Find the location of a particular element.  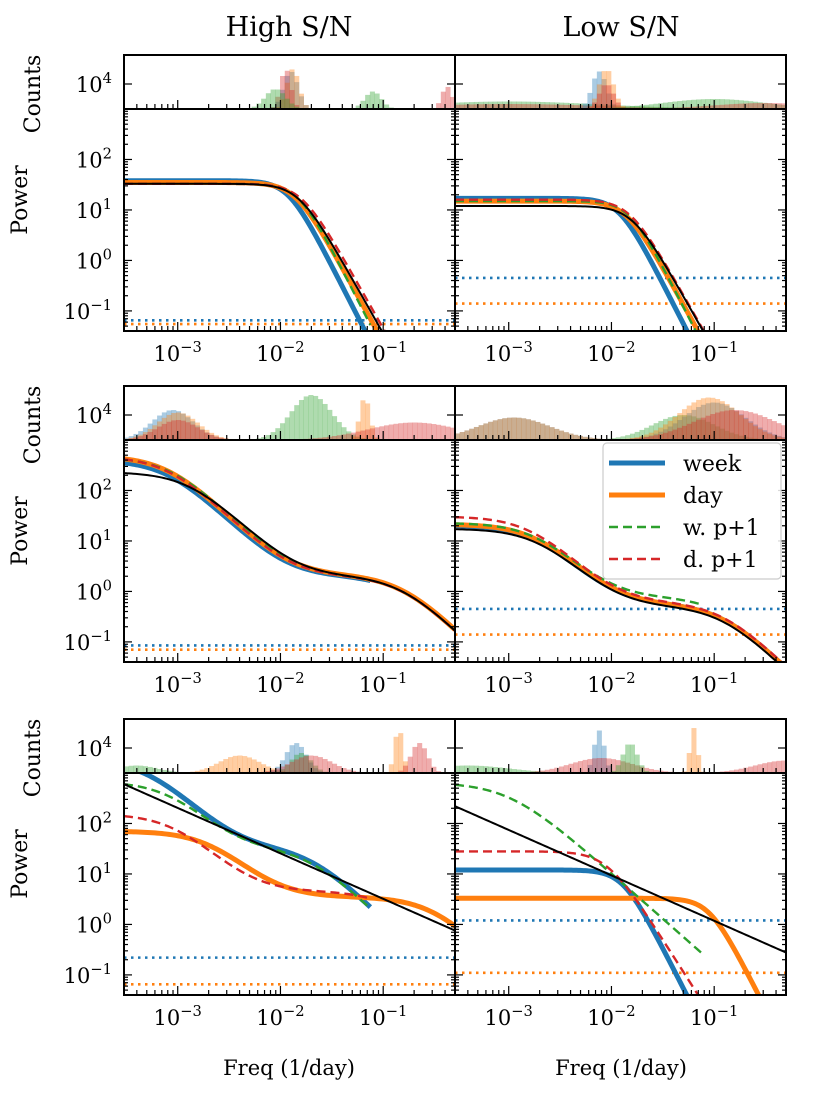

legend-label: w. p+1 is located at coordinates (721, 528).